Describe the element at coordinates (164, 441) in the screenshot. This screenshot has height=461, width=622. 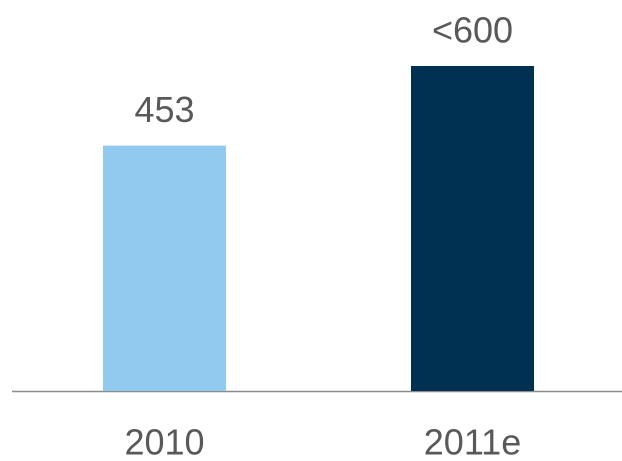
I see `x-tick-label: 2010` at that location.